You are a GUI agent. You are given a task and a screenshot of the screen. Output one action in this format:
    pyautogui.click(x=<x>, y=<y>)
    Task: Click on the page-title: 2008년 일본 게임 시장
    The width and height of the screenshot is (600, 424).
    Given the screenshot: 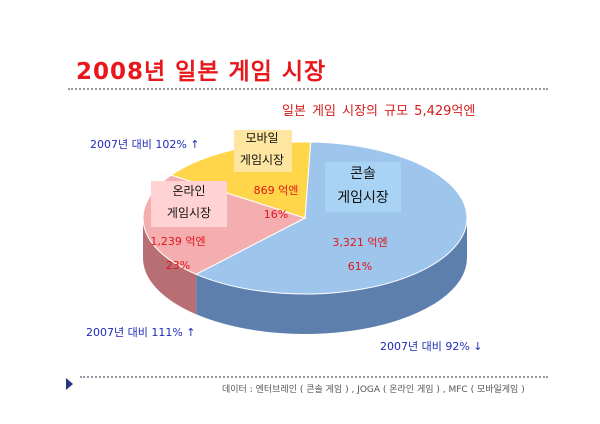 What is the action you would take?
    pyautogui.click(x=201, y=72)
    